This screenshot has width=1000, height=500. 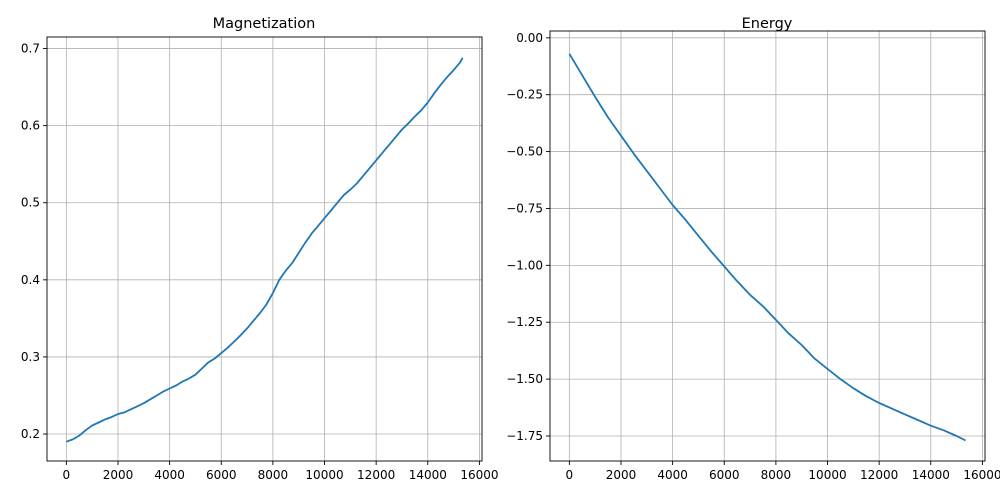 What do you see at coordinates (30, 357) in the screenshot?
I see `y-tick-label: 0.3` at bounding box center [30, 357].